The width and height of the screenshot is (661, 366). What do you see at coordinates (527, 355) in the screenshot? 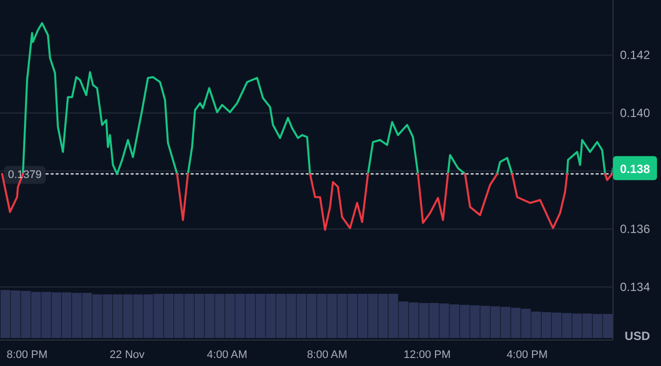
I see `x-tick-label: 4:00 PM` at bounding box center [527, 355].